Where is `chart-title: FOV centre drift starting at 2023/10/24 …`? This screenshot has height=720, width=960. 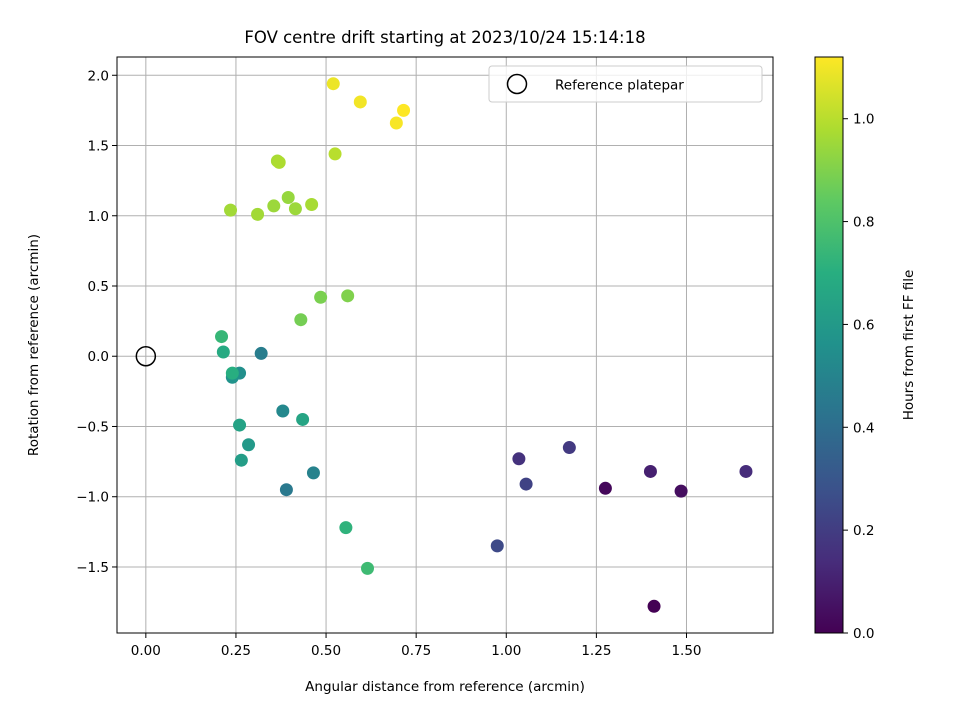
chart-title: FOV centre drift starting at 2023/10/24 … is located at coordinates (444, 37).